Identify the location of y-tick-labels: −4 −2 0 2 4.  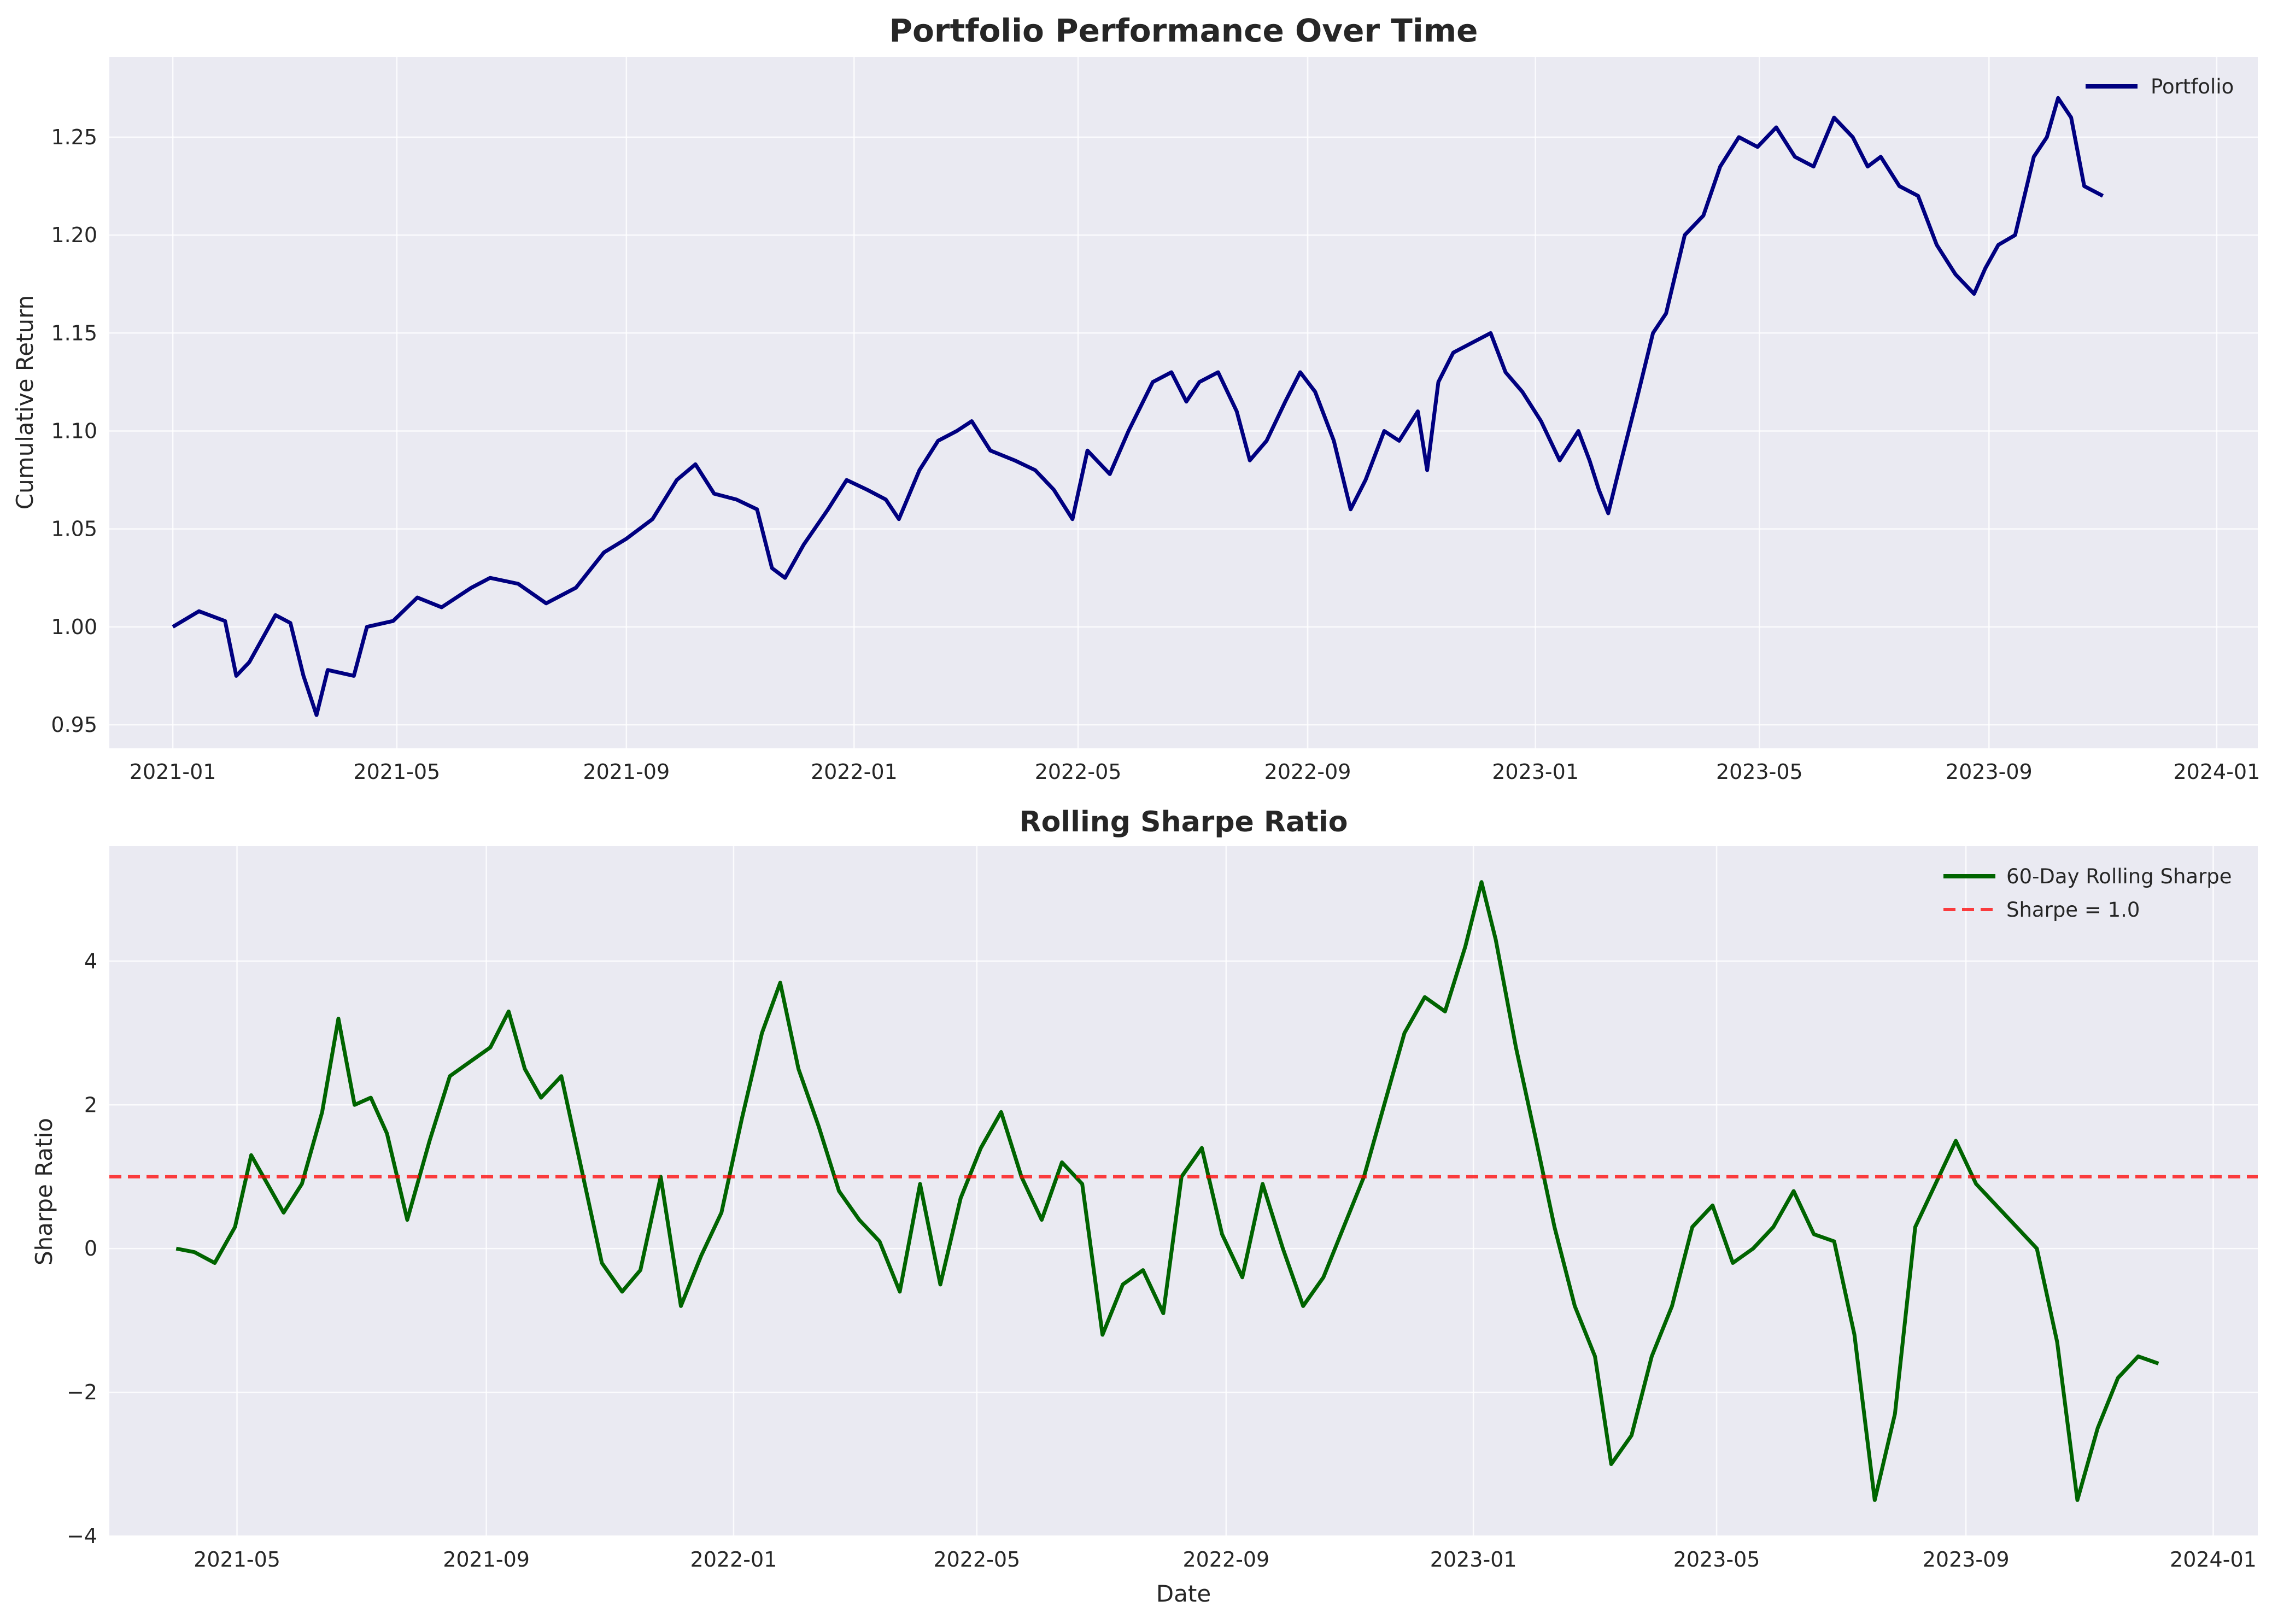
(82, 1248).